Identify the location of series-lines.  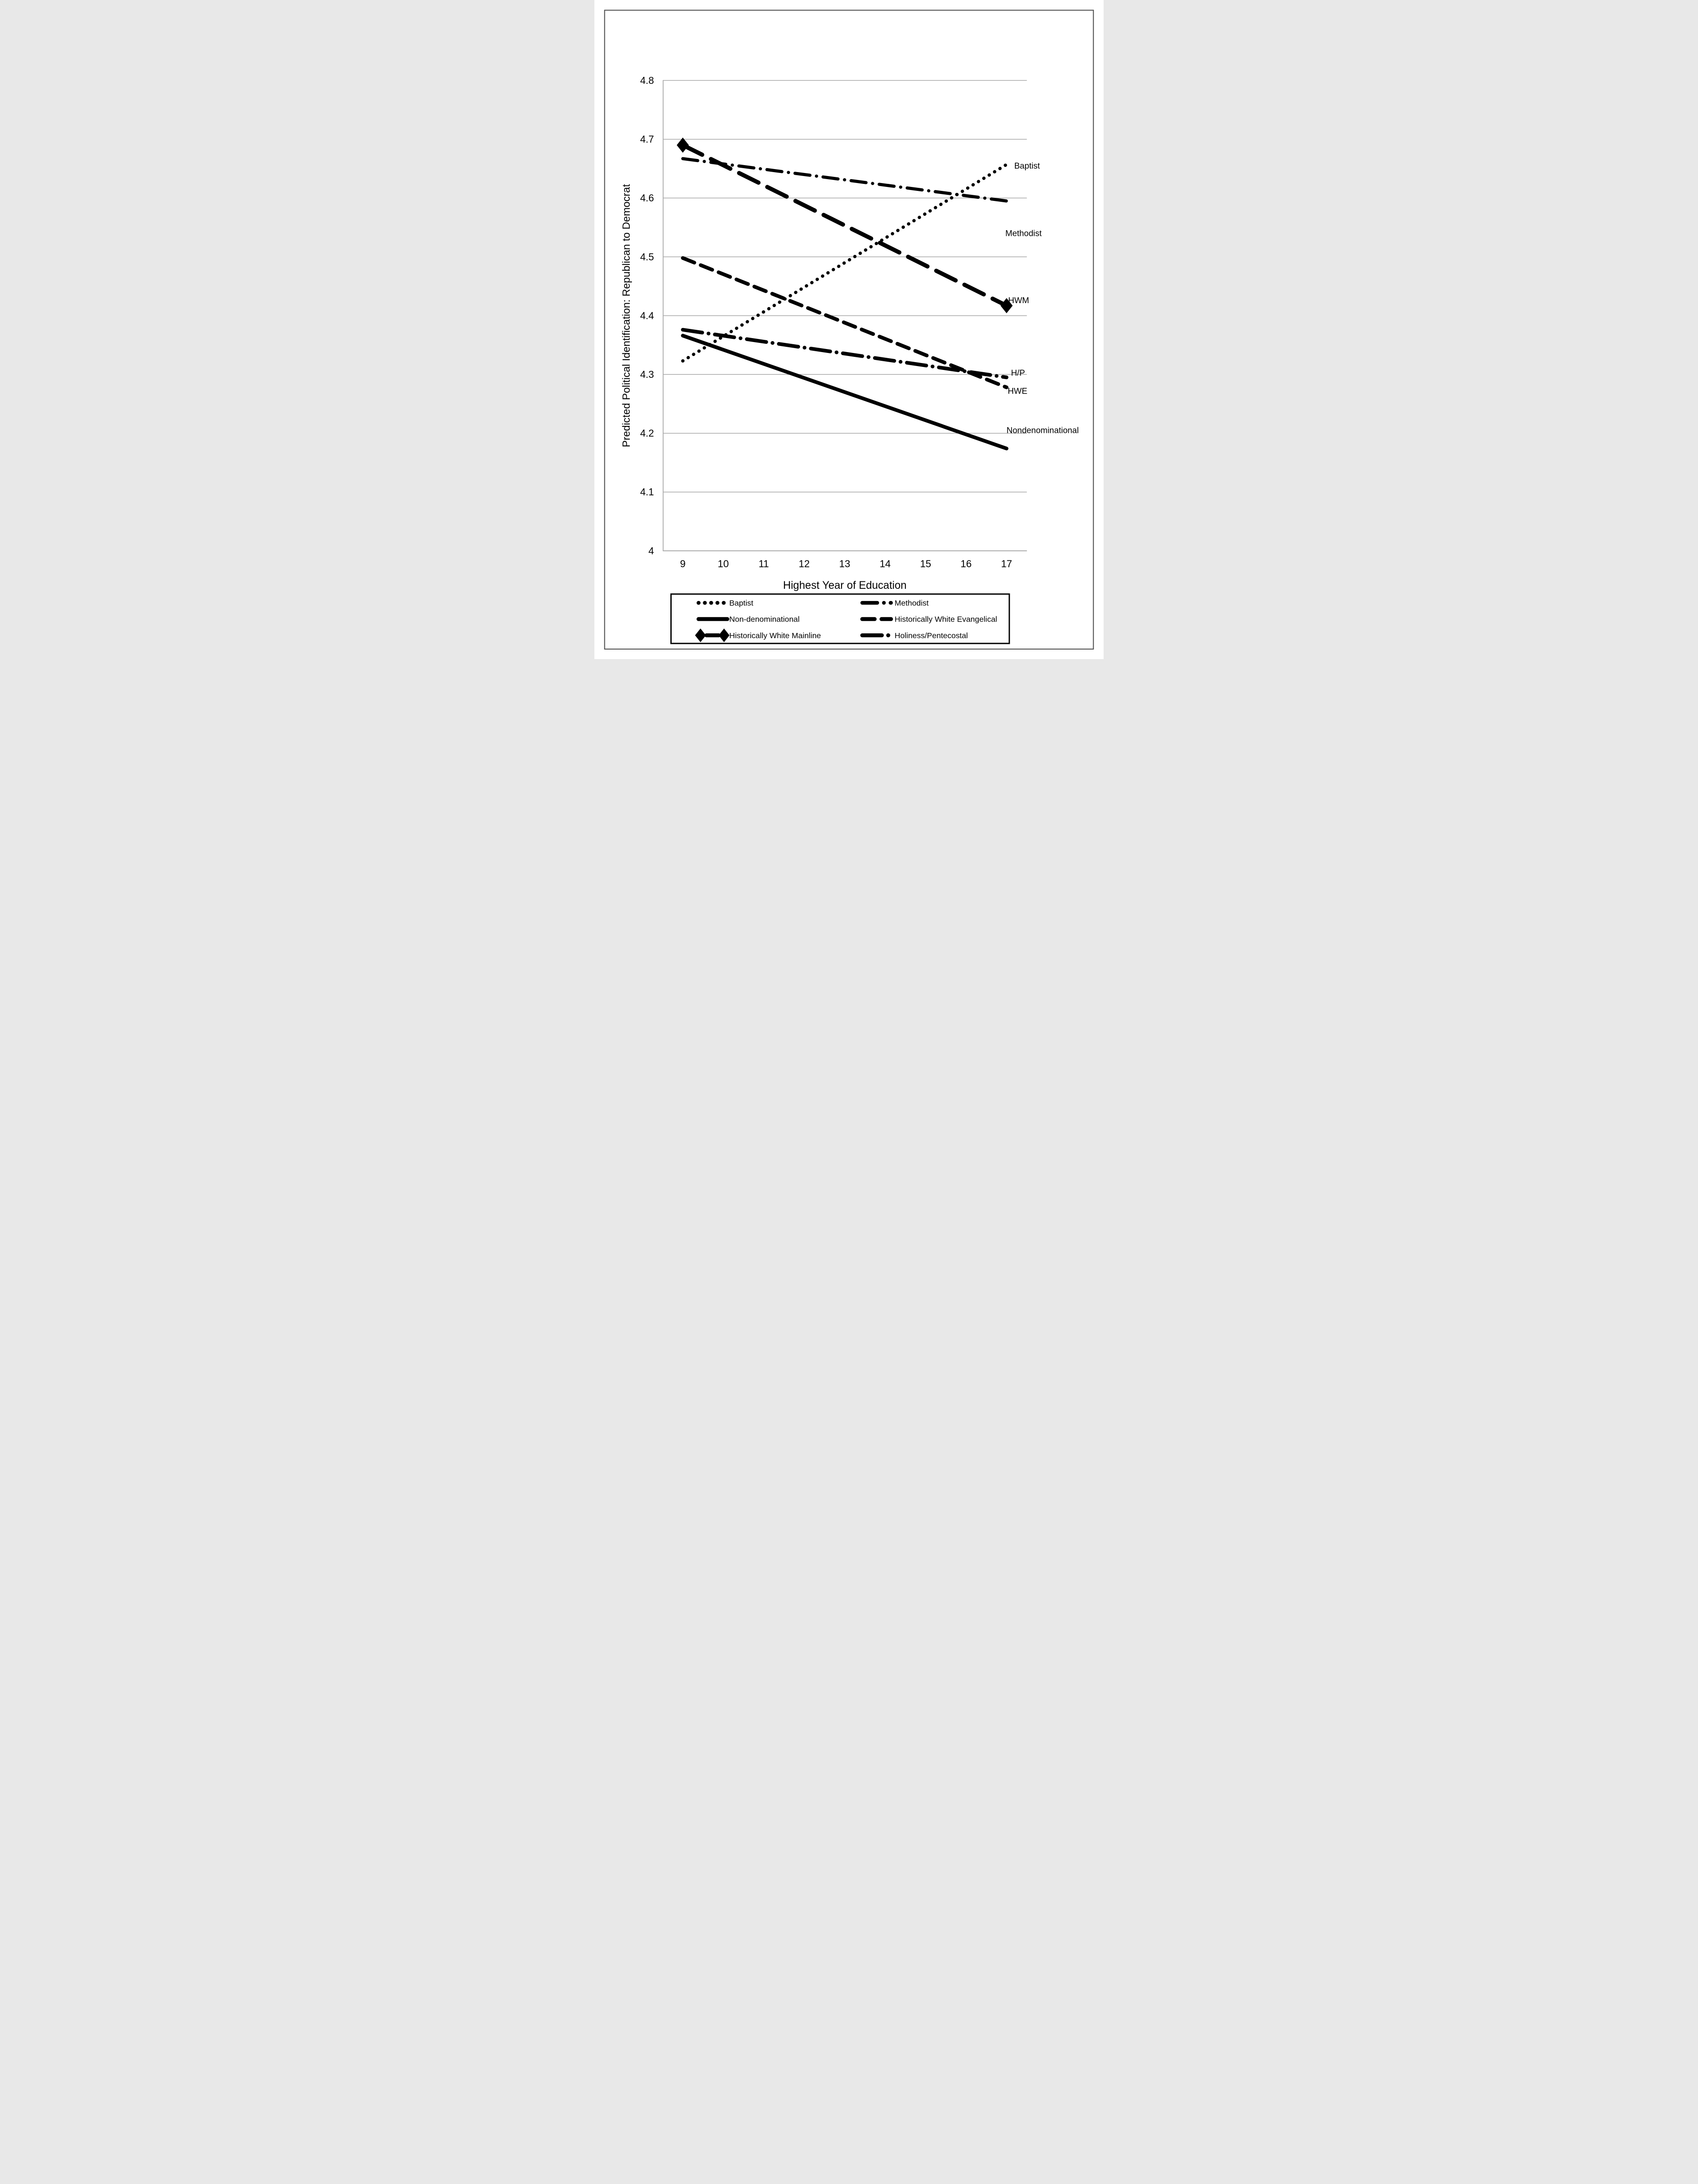
(844, 294).